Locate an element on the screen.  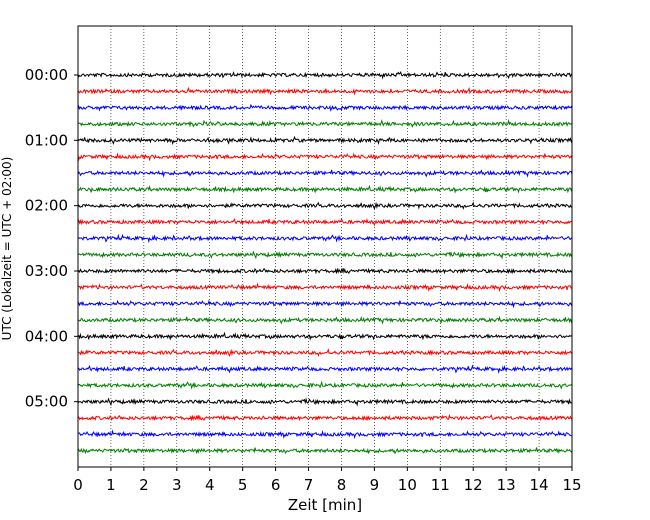
x-tick-label: 0 is located at coordinates (78, 485).